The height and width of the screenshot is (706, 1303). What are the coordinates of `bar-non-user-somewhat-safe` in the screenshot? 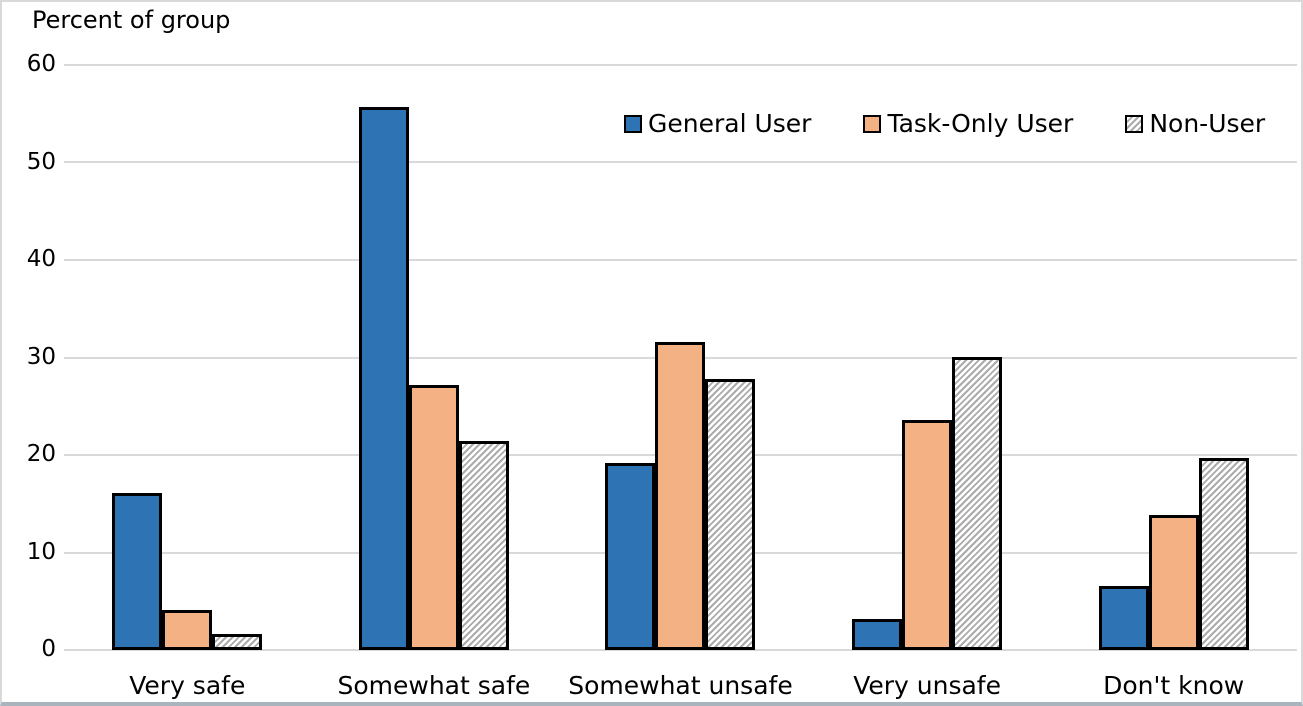 It's located at (483, 545).